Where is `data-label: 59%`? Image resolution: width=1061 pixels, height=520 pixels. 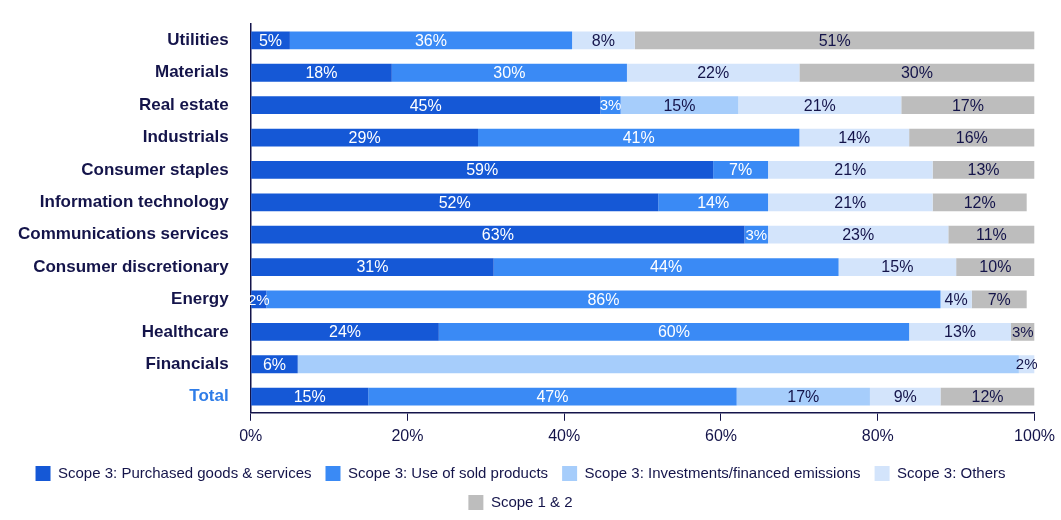
data-label: 59% is located at coordinates (482, 170).